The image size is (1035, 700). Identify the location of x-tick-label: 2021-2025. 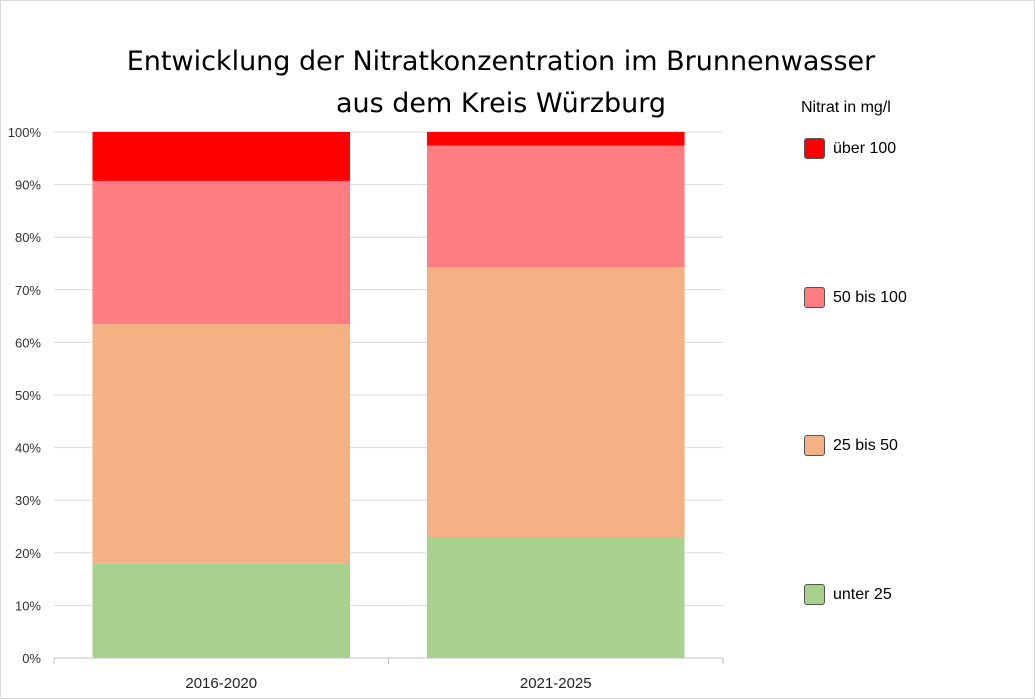
(556, 683).